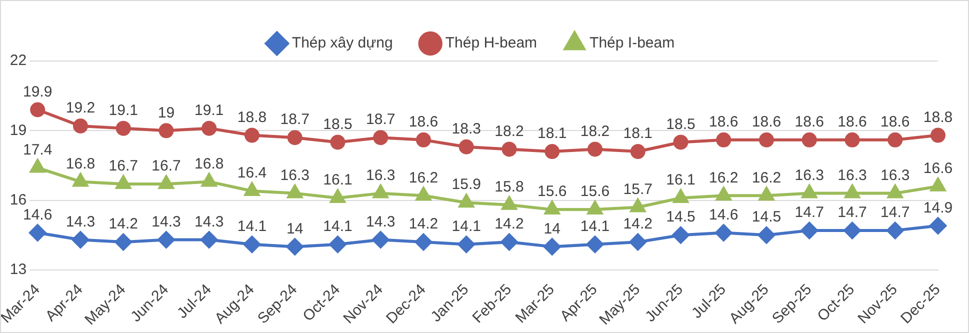  What do you see at coordinates (632, 43) in the screenshot?
I see `legend-label: Thép I-beam` at bounding box center [632, 43].